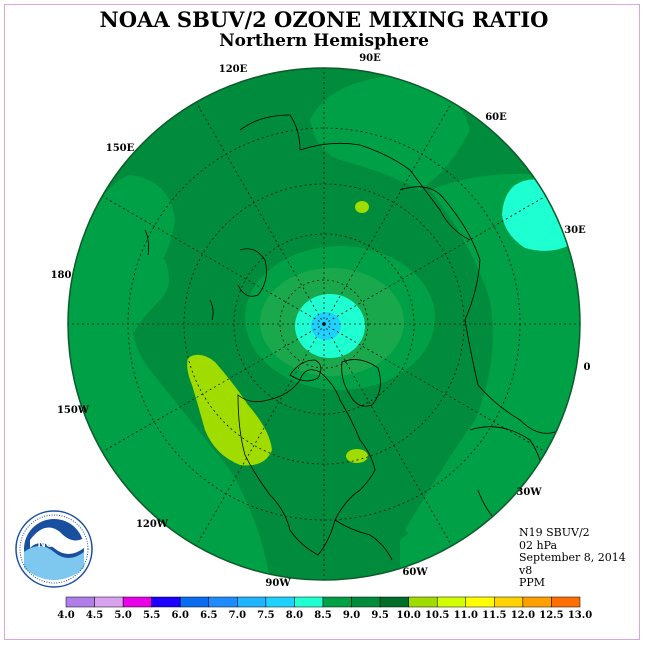  What do you see at coordinates (408, 615) in the screenshot?
I see `colorbar-tick-label: 10.0` at bounding box center [408, 615].